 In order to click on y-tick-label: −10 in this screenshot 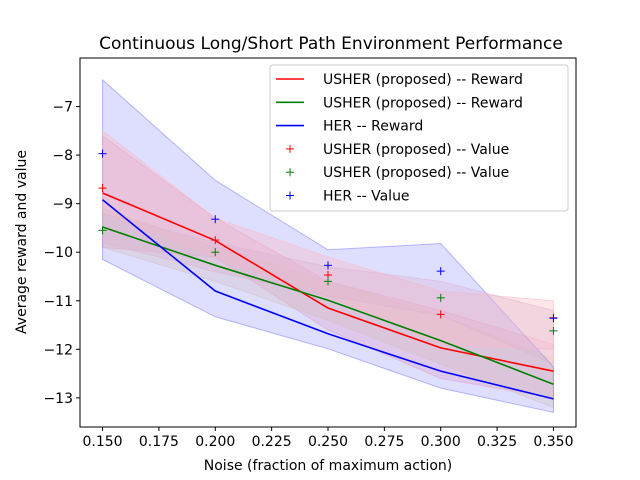, I will do `click(58, 253)`.